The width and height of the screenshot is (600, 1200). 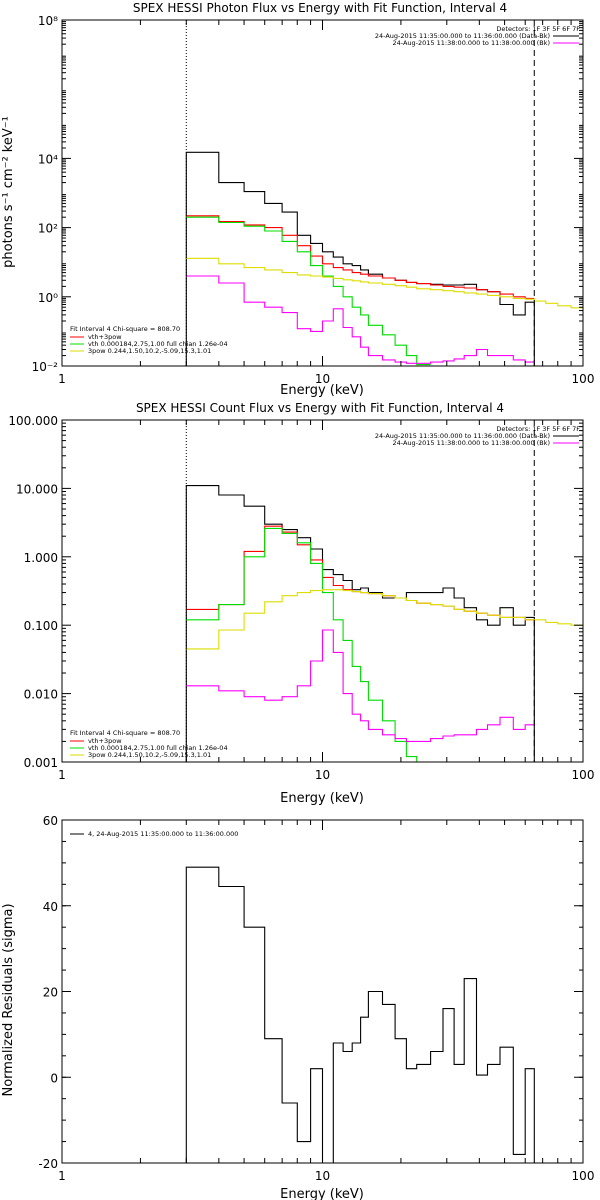 What do you see at coordinates (583, 379) in the screenshot?
I see `photon-x-tick-label: 100` at bounding box center [583, 379].